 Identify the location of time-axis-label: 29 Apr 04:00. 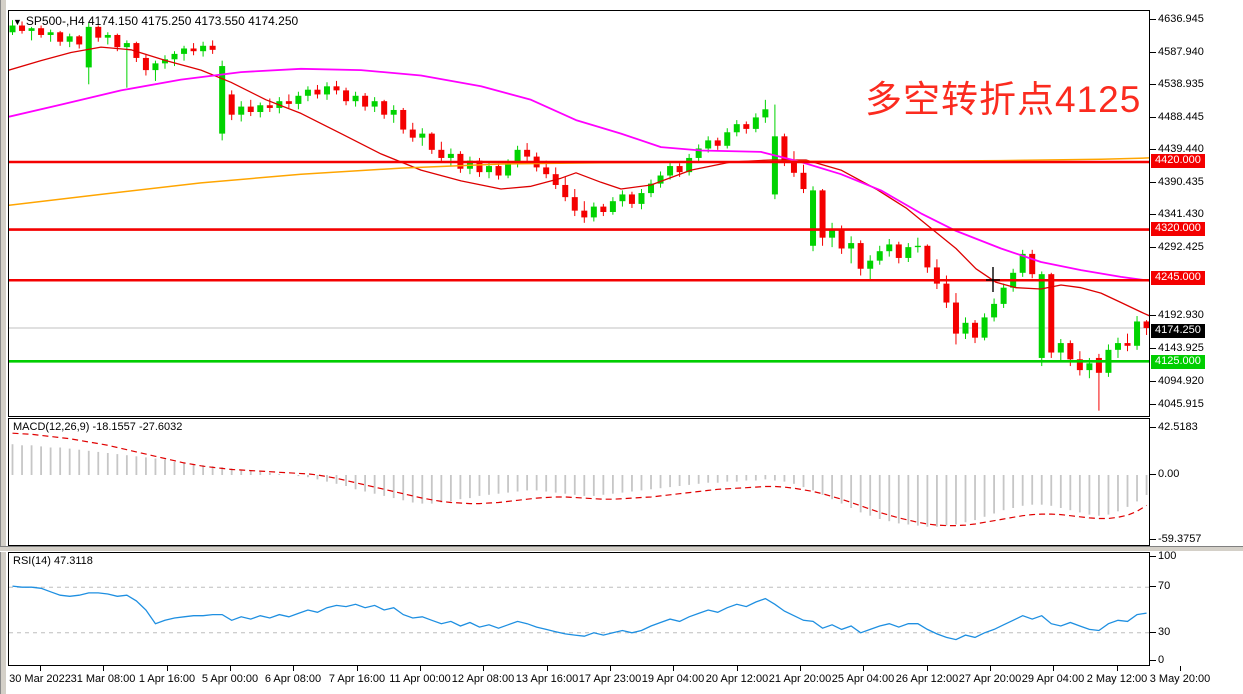
(1053, 679).